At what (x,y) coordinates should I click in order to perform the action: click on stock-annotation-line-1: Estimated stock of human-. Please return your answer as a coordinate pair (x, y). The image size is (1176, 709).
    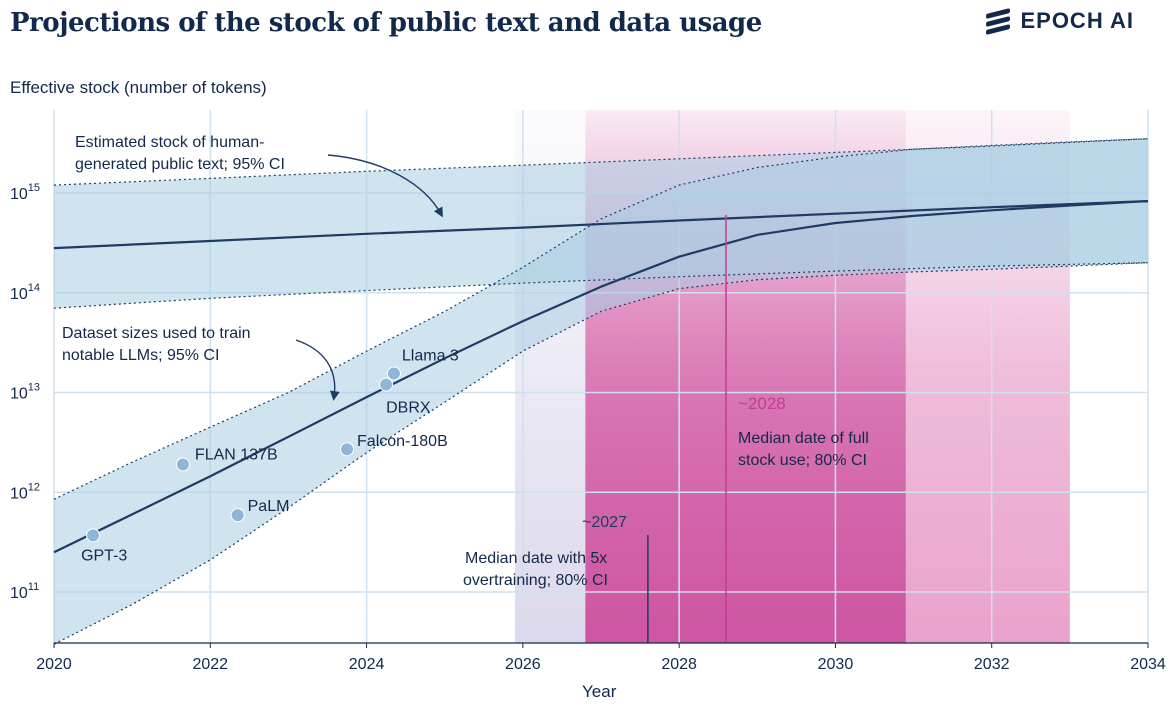
    Looking at the image, I should click on (169, 142).